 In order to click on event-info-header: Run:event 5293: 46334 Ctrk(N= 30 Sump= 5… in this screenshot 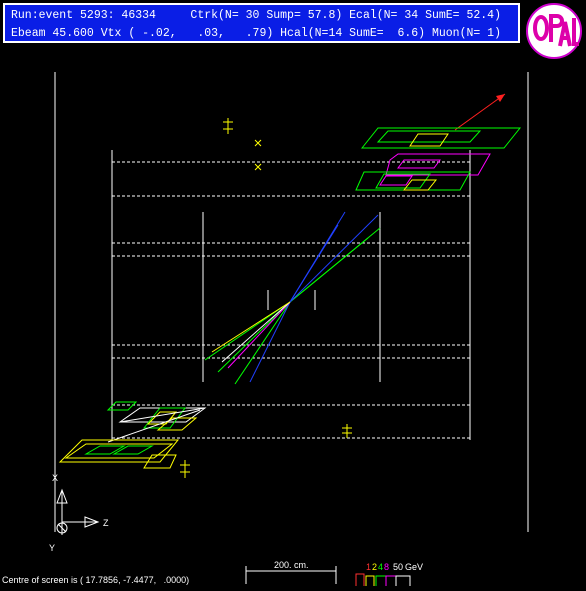, I will do `click(261, 23)`.